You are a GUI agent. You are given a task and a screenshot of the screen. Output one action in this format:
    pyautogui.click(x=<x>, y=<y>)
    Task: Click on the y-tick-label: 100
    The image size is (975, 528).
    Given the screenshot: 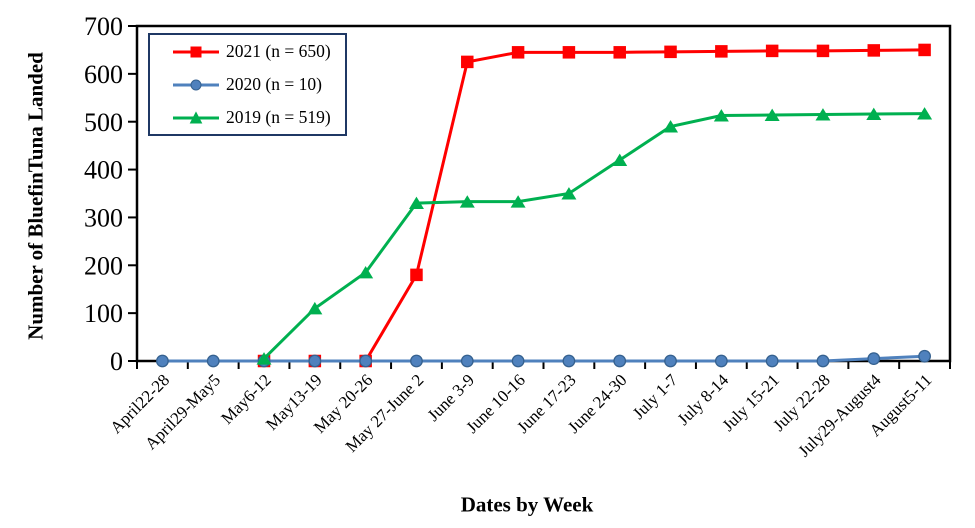 What is the action you would take?
    pyautogui.click(x=103, y=313)
    